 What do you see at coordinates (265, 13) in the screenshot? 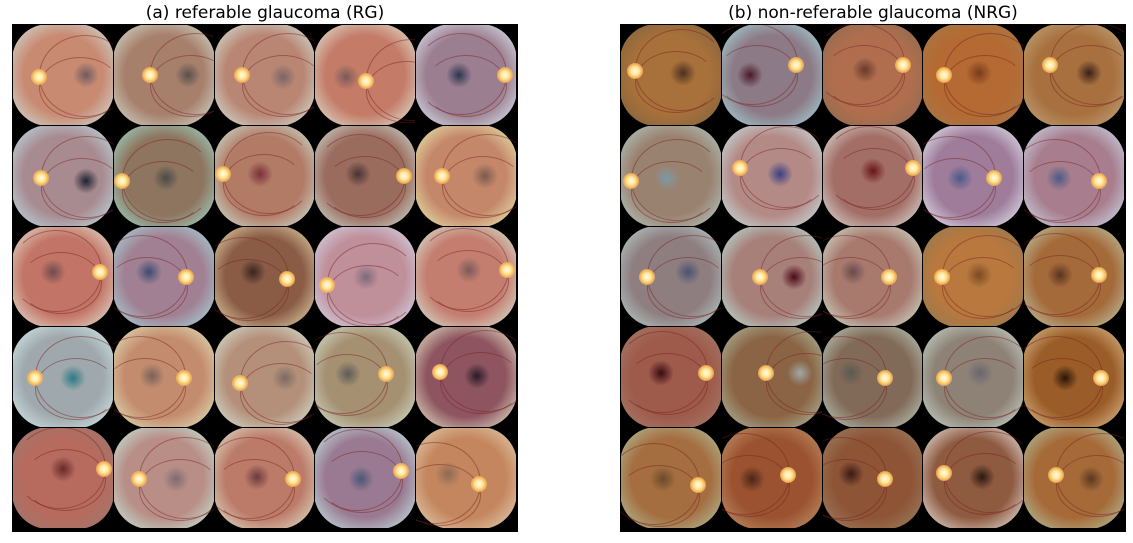
I see `panel-title: (a) referable glaucoma (RG)` at bounding box center [265, 13].